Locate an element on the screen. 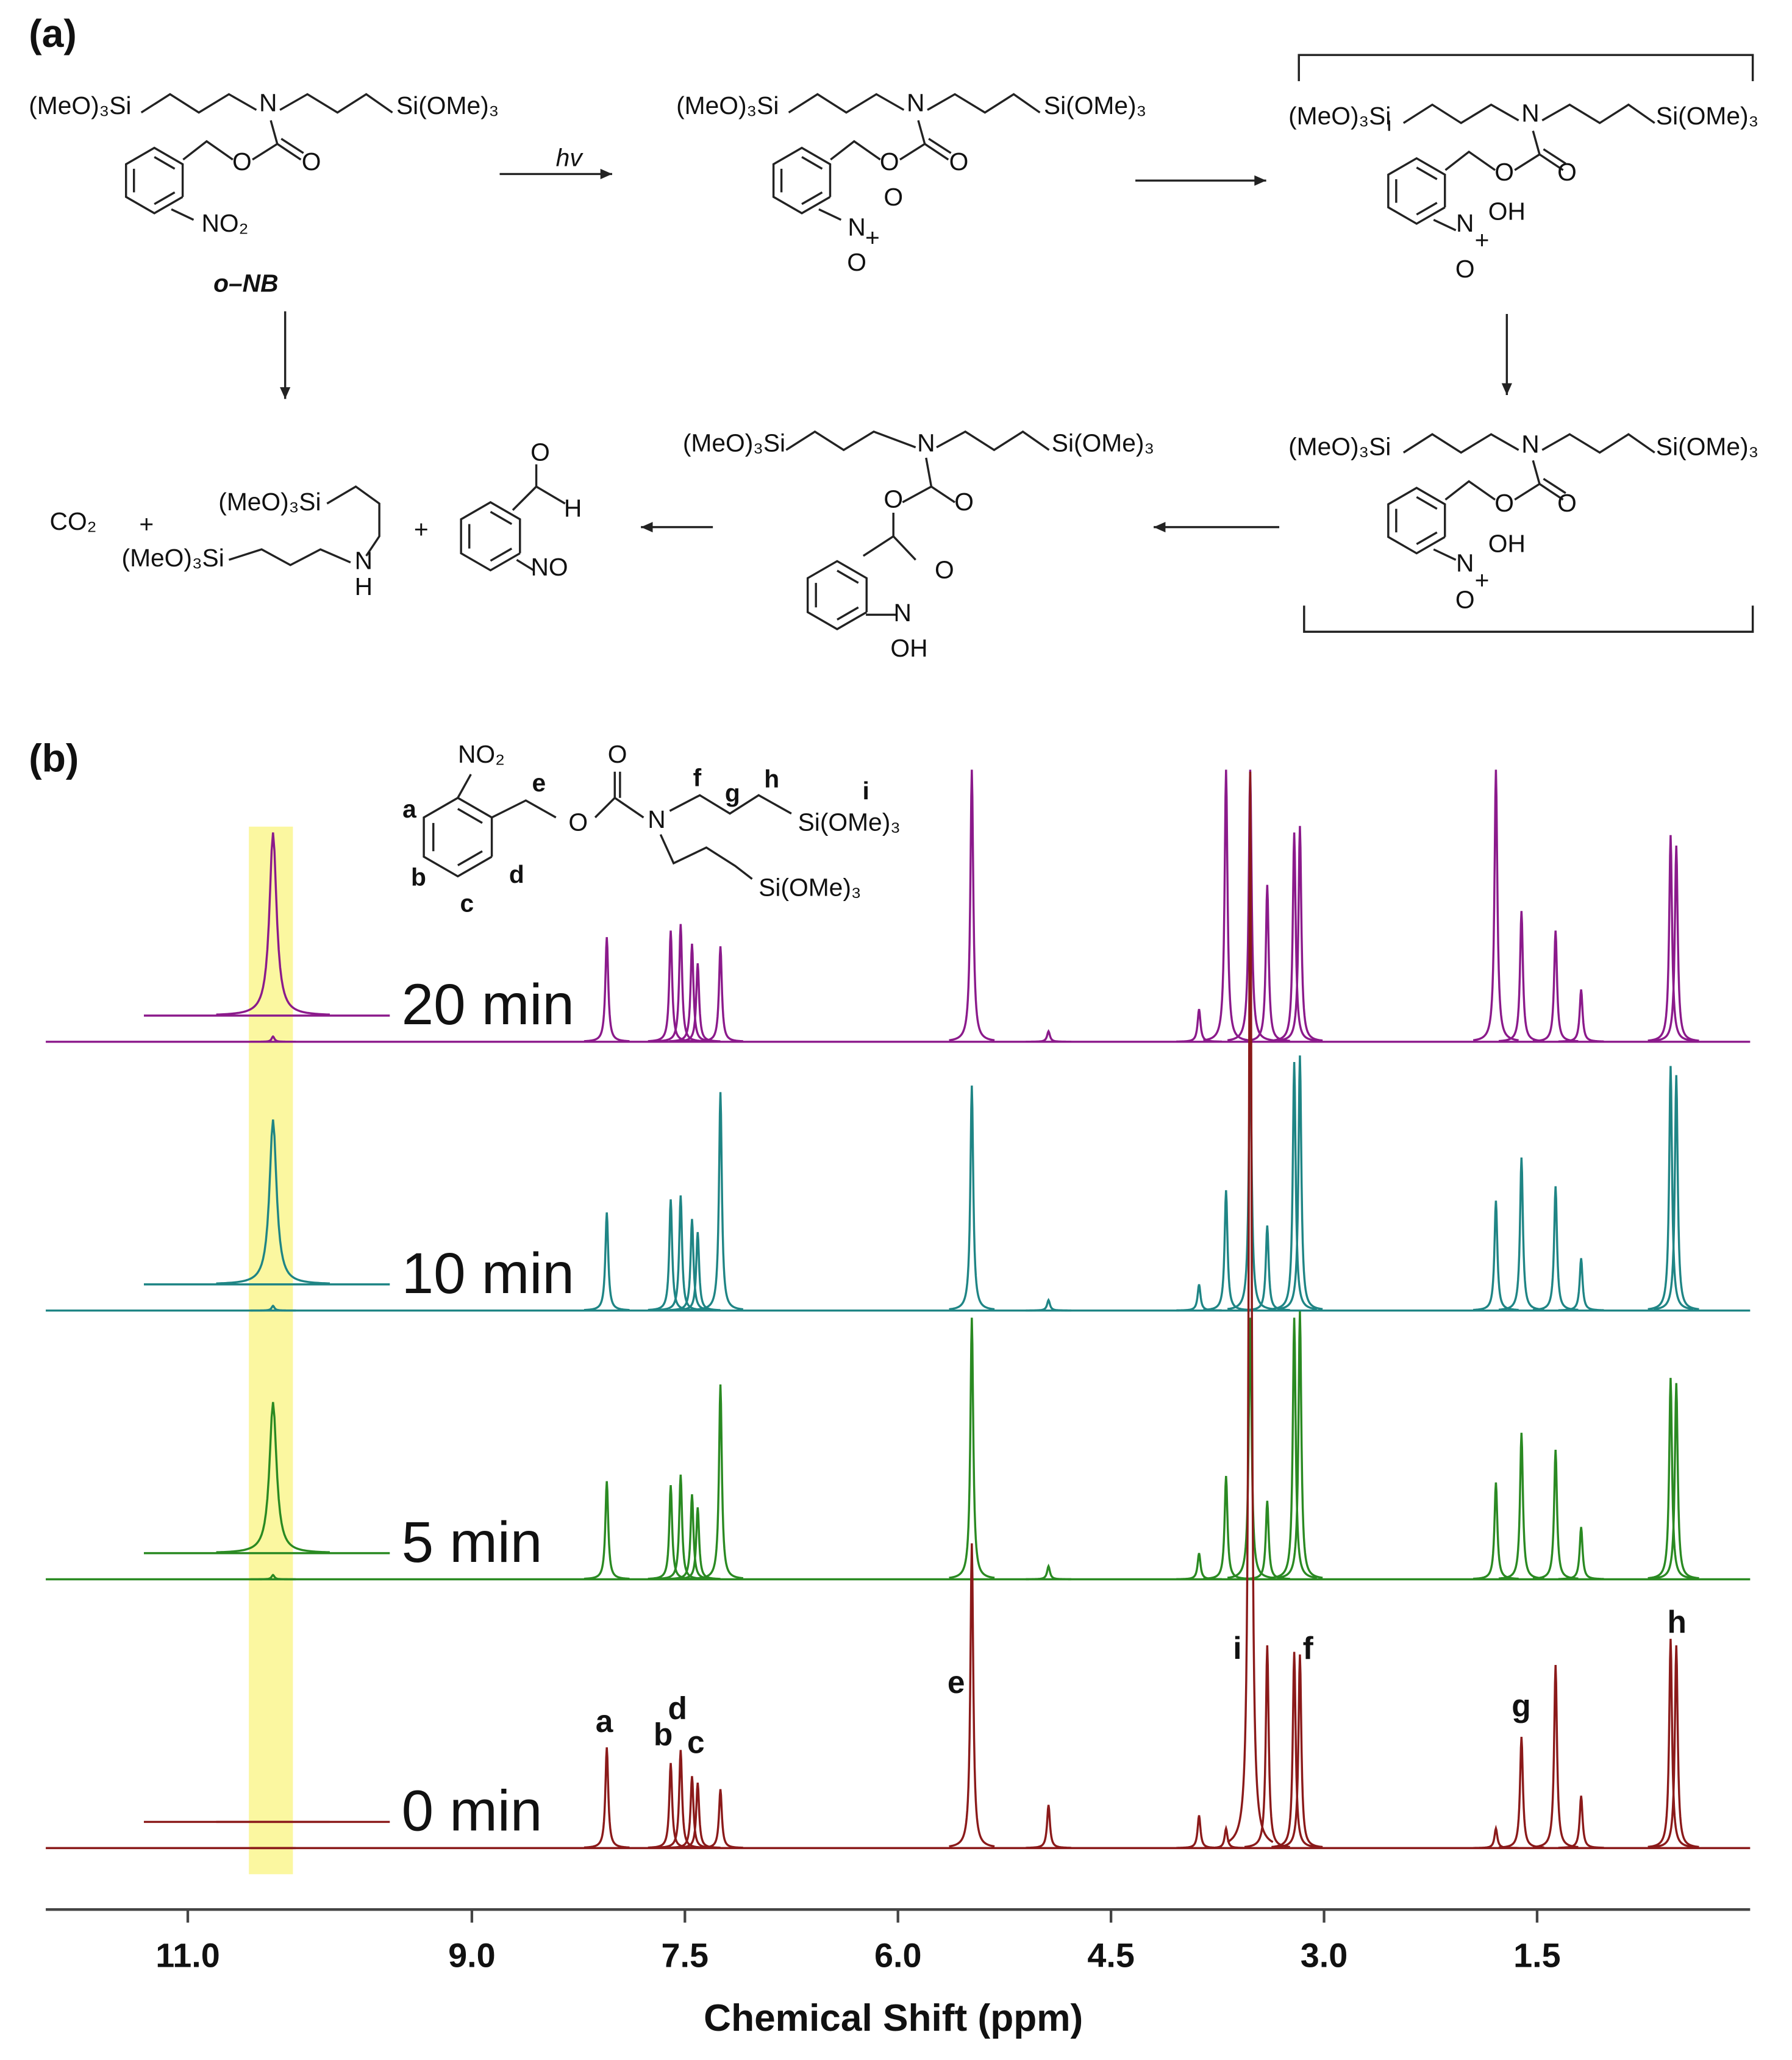 The height and width of the screenshot is (2060, 1792). structure-label: Si(OMe)₃ is located at coordinates (810, 888).